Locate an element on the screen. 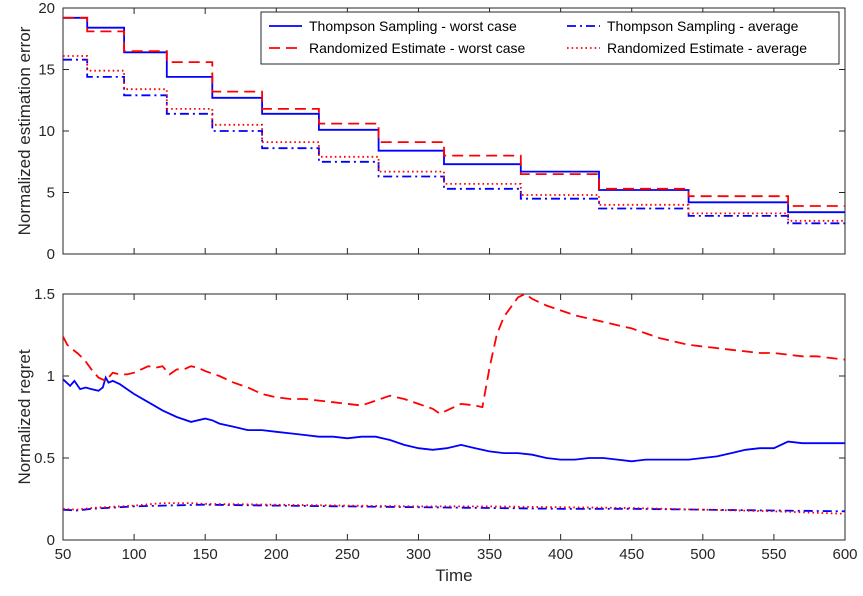 This screenshot has width=863, height=596. legend-label-2: Thompson Sampling - average is located at coordinates (703, 26).